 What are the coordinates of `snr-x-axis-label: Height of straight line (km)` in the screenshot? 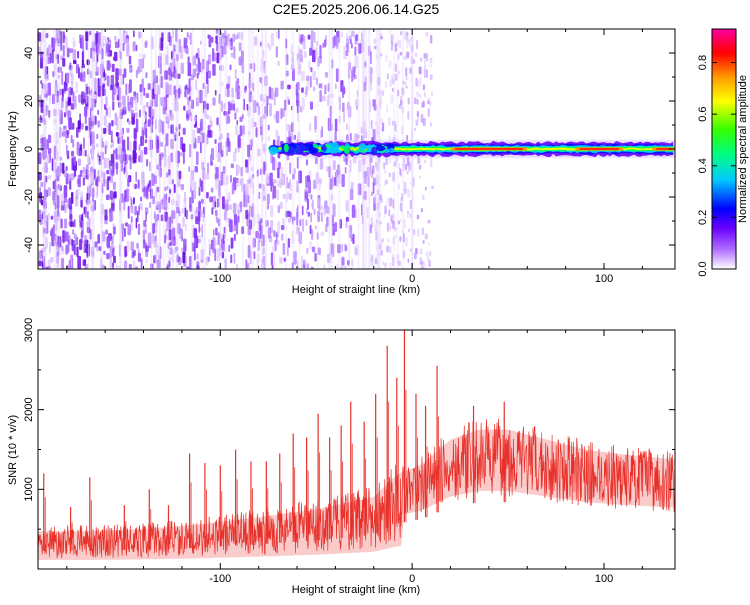 It's located at (356, 590).